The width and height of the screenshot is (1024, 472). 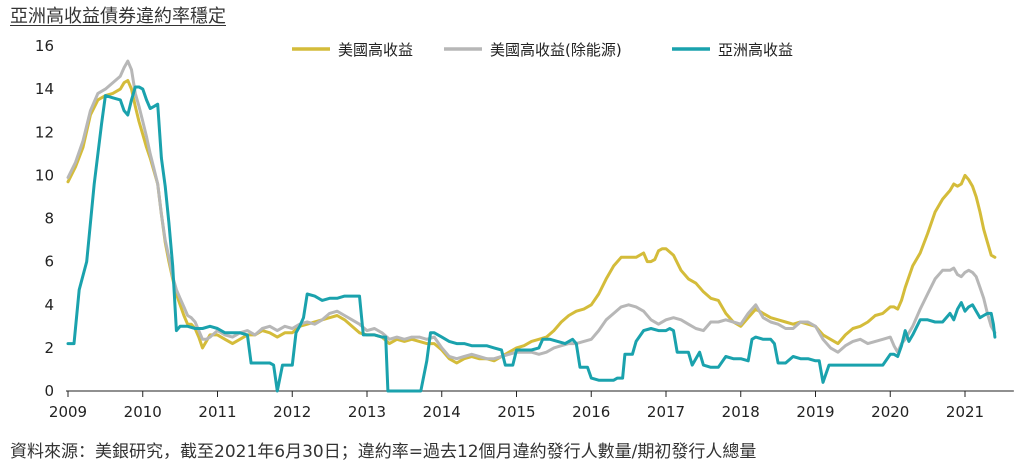 I want to click on x-tick-label: 2013, so click(x=367, y=412).